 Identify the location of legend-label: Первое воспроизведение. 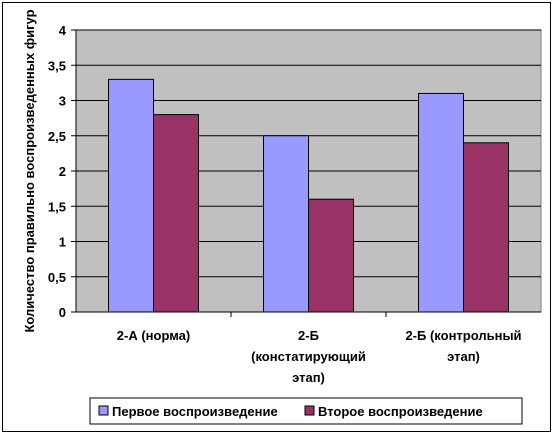
(195, 411).